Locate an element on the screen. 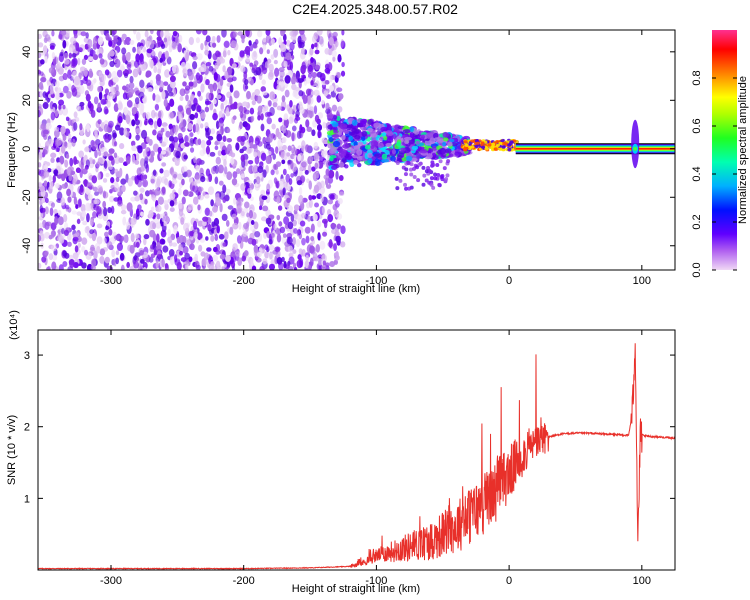 The width and height of the screenshot is (750, 600). spectrogram-y-axis-label: Frequency (Hz) is located at coordinates (12, 150).